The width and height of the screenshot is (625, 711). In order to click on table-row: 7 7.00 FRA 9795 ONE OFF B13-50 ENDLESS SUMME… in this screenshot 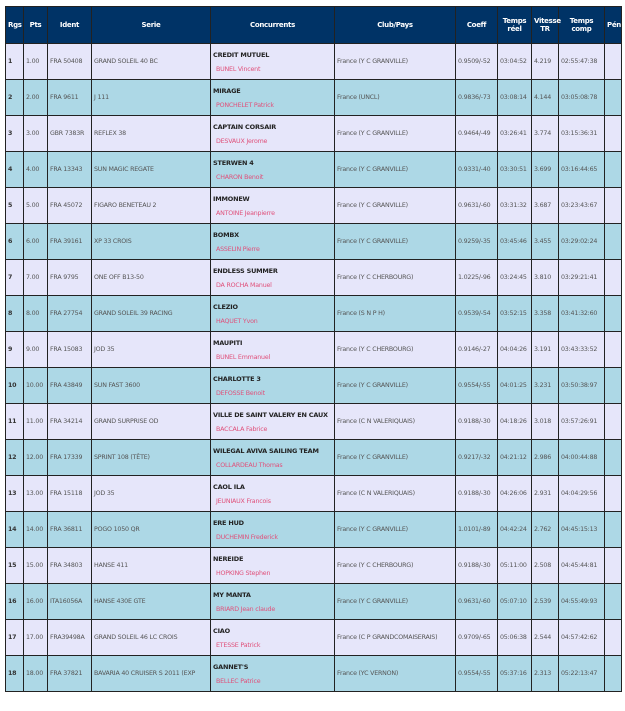, I will do `click(313, 277)`.